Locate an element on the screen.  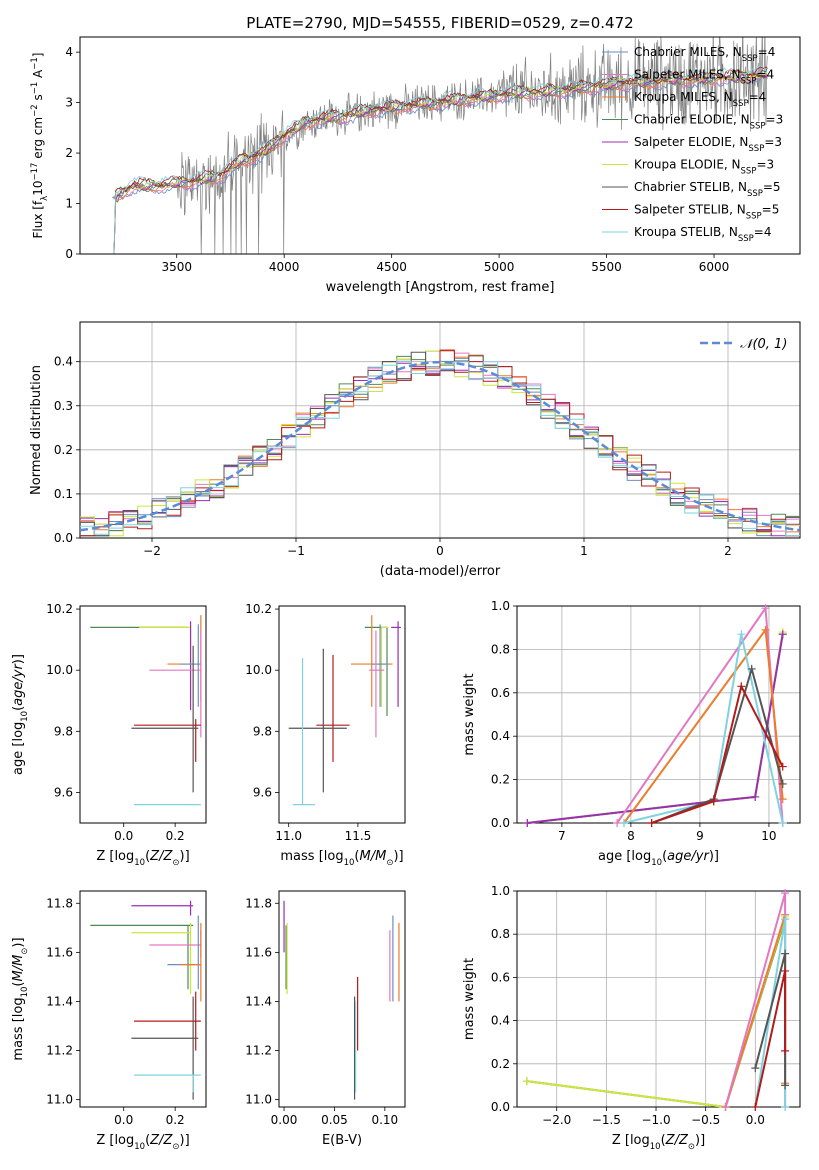
residuals-ytick-label: 0.3 is located at coordinates (63, 406).